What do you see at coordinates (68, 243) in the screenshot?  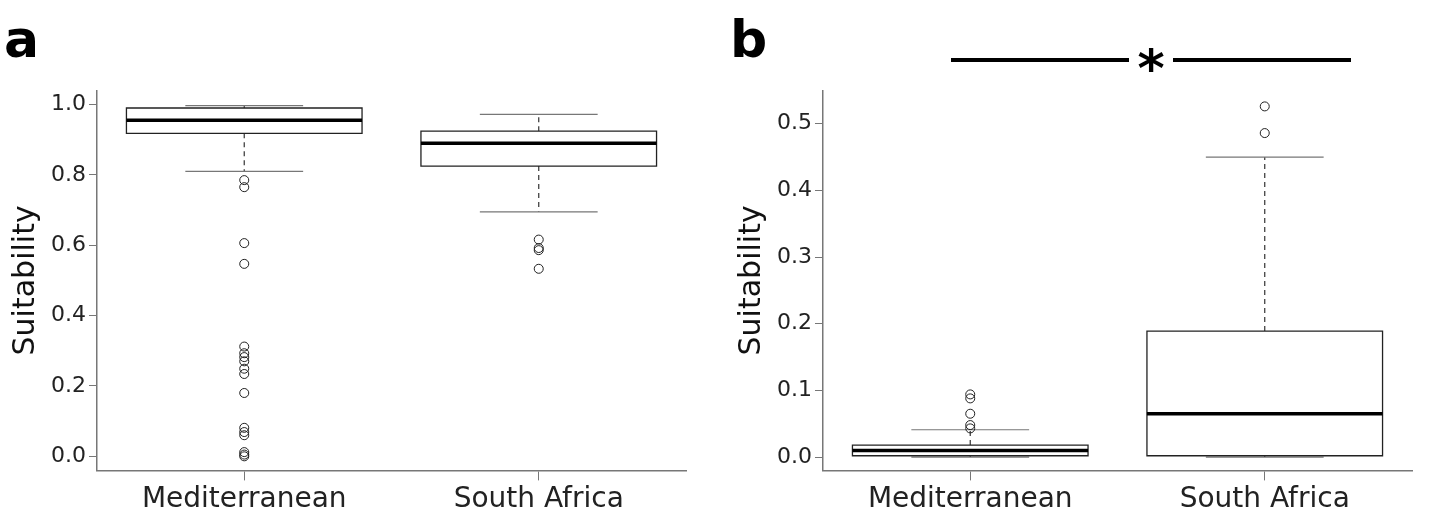 I see `y-tick-label: 0.6` at bounding box center [68, 243].